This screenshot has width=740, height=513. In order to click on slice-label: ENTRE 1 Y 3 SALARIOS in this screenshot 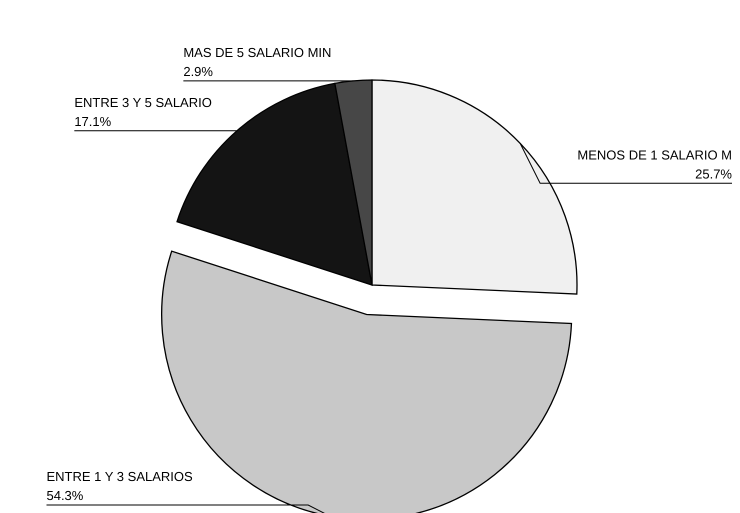, I will do `click(120, 476)`.